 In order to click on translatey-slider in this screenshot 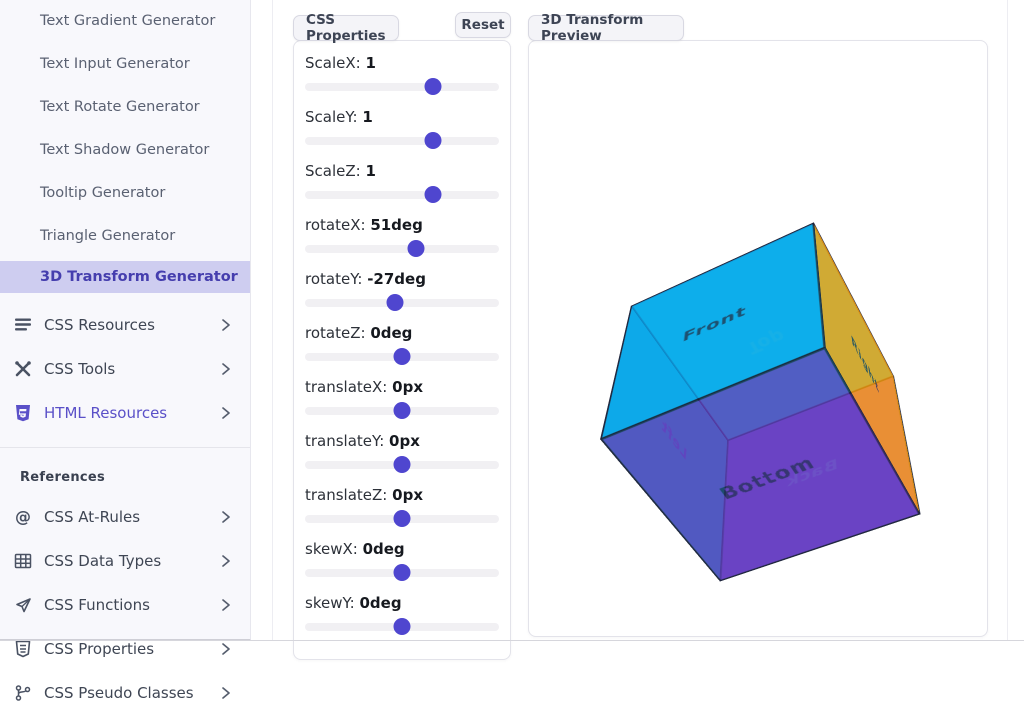, I will do `click(402, 465)`.